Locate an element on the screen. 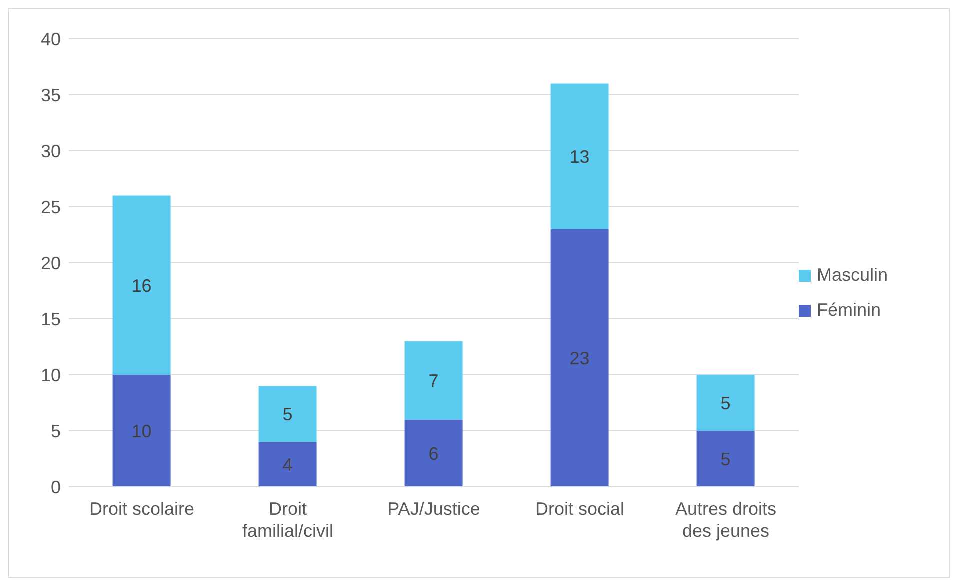 This screenshot has width=958, height=585. data-label: 13 is located at coordinates (580, 156).